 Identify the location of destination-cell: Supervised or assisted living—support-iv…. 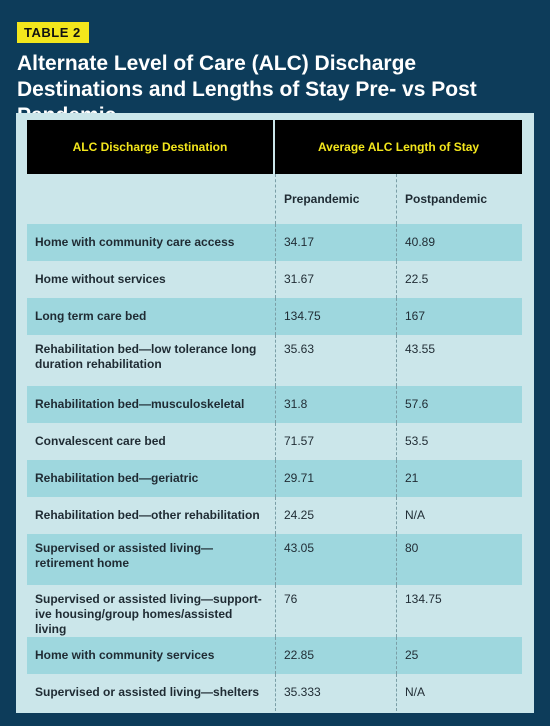
(148, 614).